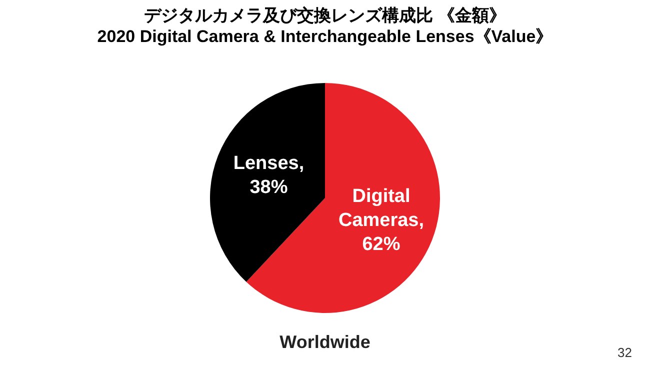  Describe the element at coordinates (325, 342) in the screenshot. I see `text: Worldwide` at that location.